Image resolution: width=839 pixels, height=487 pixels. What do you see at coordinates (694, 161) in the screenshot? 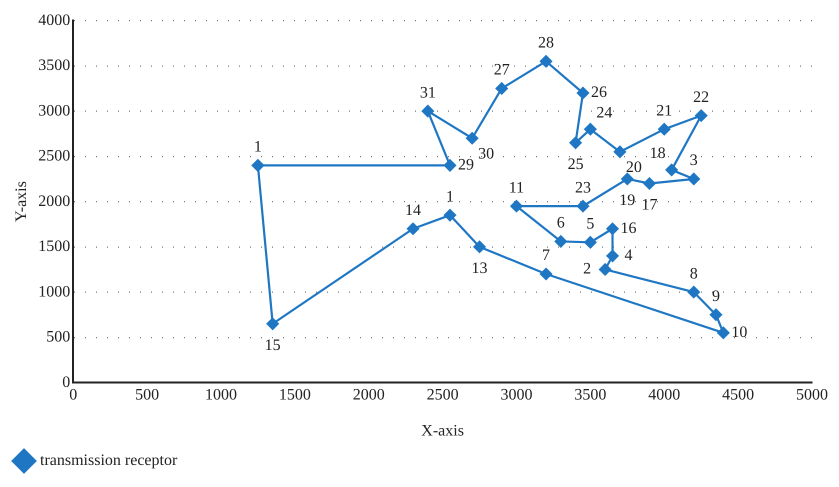
I see `annotation: 3` at bounding box center [694, 161].